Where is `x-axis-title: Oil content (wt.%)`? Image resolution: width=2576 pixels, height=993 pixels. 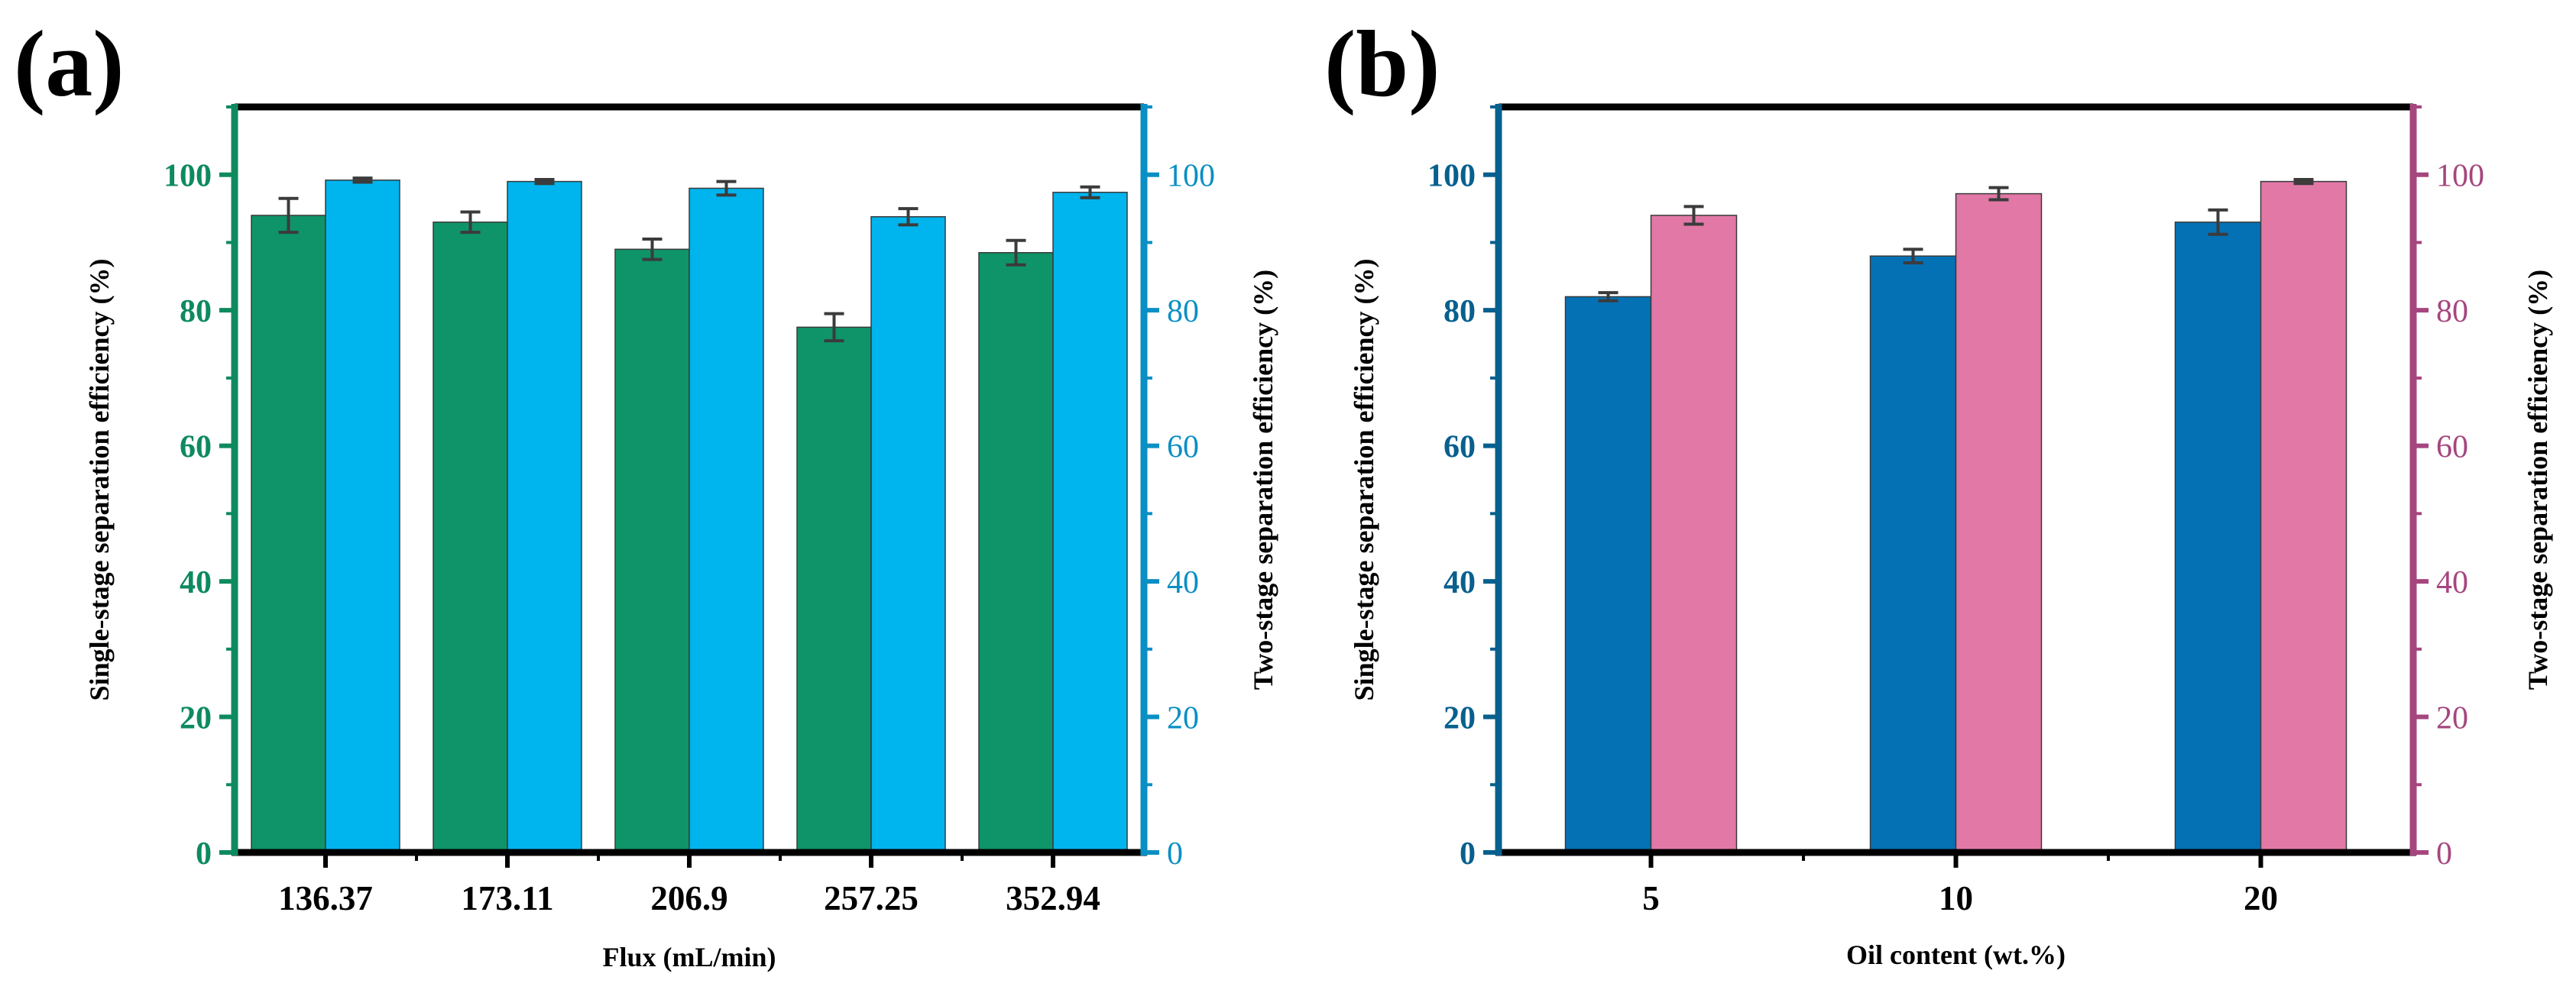 x-axis-title: Oil content (wt.%) is located at coordinates (1956, 955).